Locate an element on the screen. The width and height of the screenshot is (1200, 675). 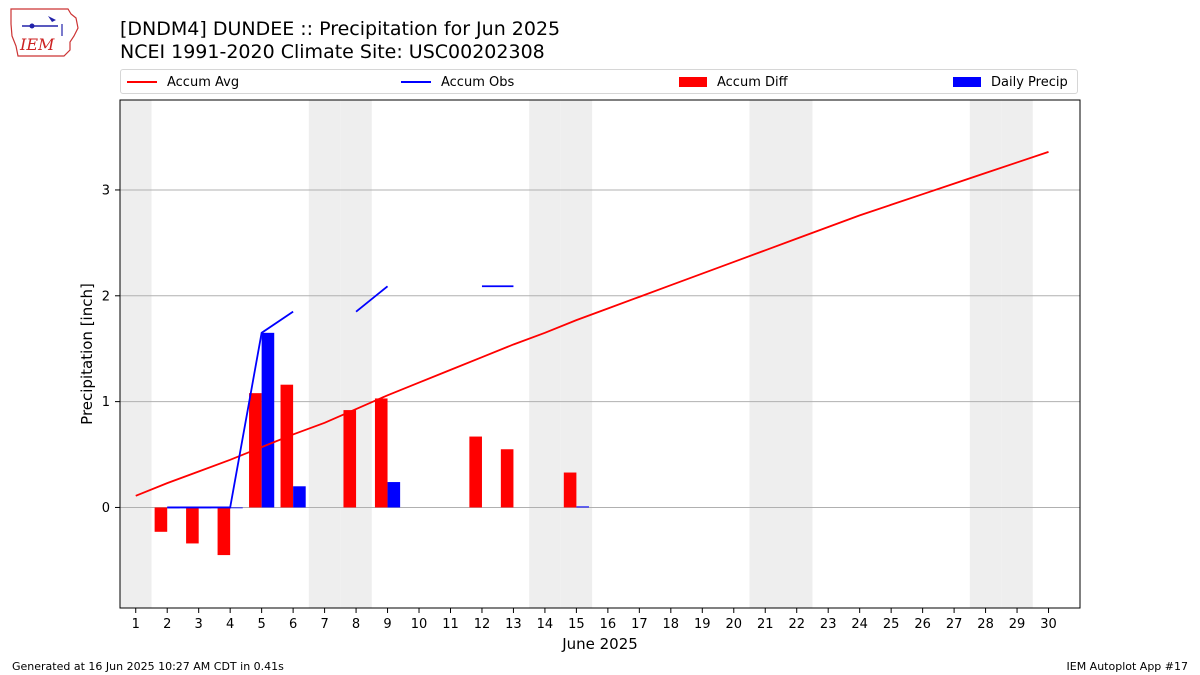
xtick-label-3: 3 is located at coordinates (199, 624).